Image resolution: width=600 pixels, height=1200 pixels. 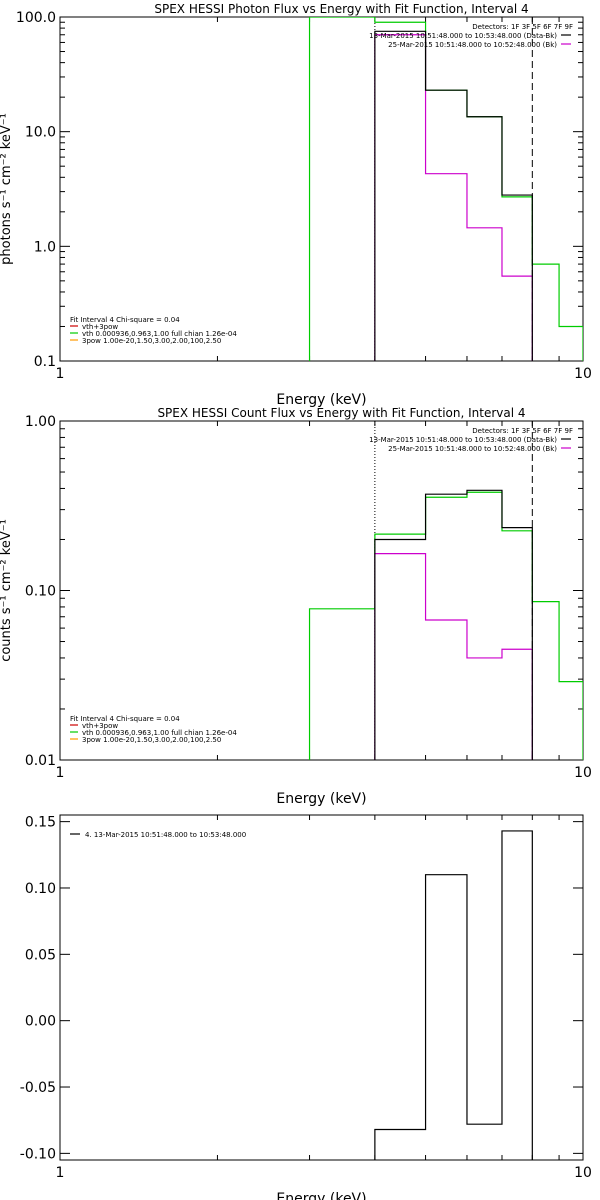 What do you see at coordinates (40, 761) in the screenshot?
I see `y-tick-label: 0.01` at bounding box center [40, 761].